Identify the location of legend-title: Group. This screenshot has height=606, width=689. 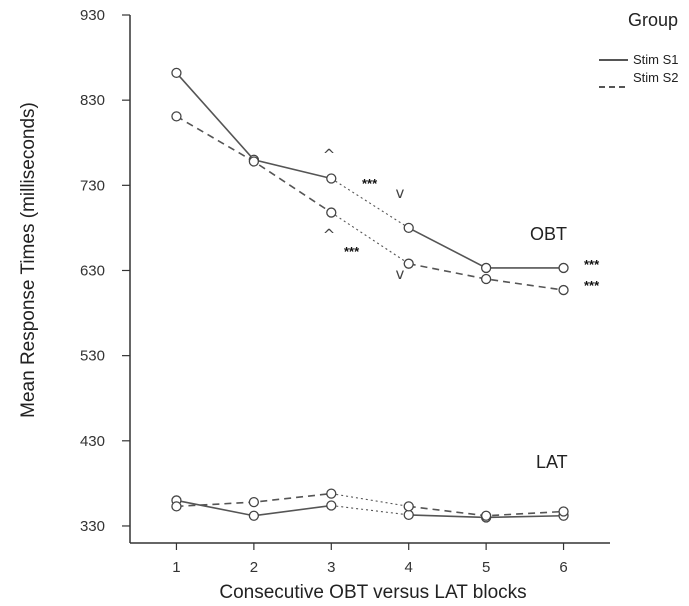
(653, 20).